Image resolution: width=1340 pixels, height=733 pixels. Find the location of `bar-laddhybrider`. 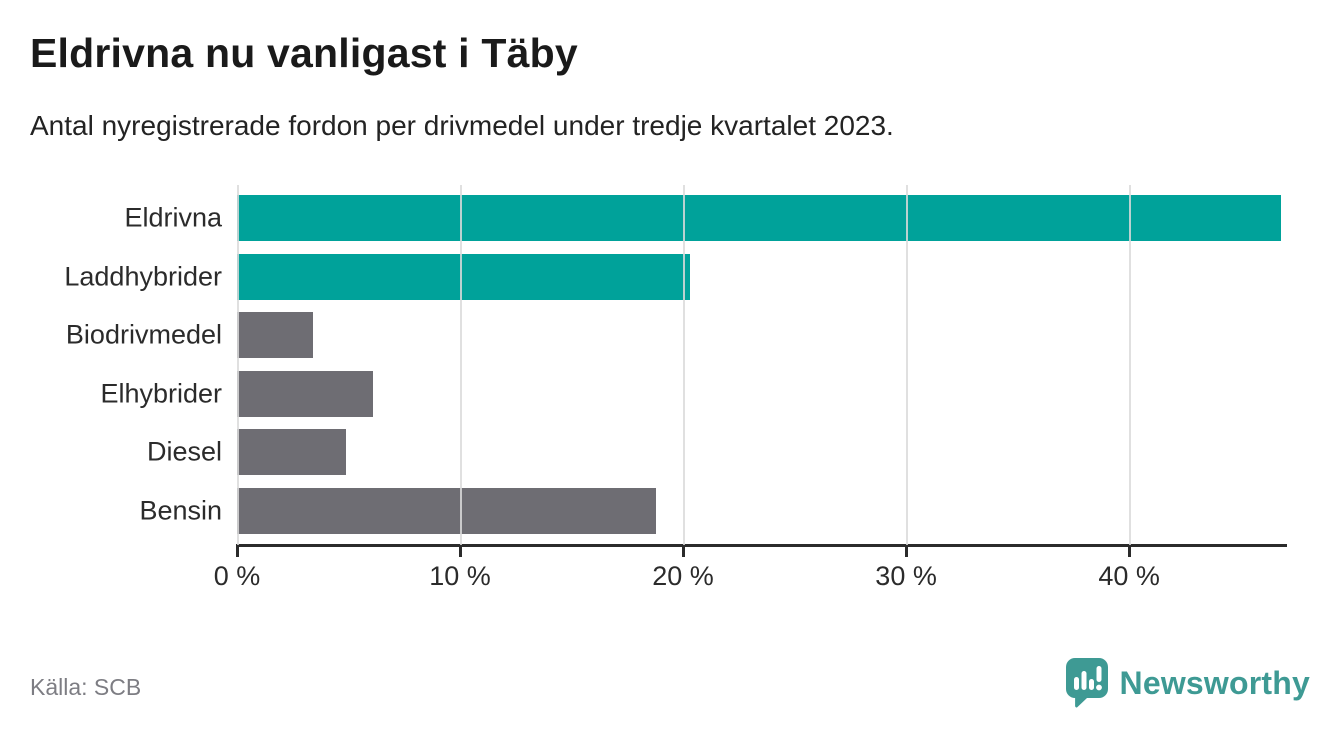

bar-laddhybrider is located at coordinates (463, 276).